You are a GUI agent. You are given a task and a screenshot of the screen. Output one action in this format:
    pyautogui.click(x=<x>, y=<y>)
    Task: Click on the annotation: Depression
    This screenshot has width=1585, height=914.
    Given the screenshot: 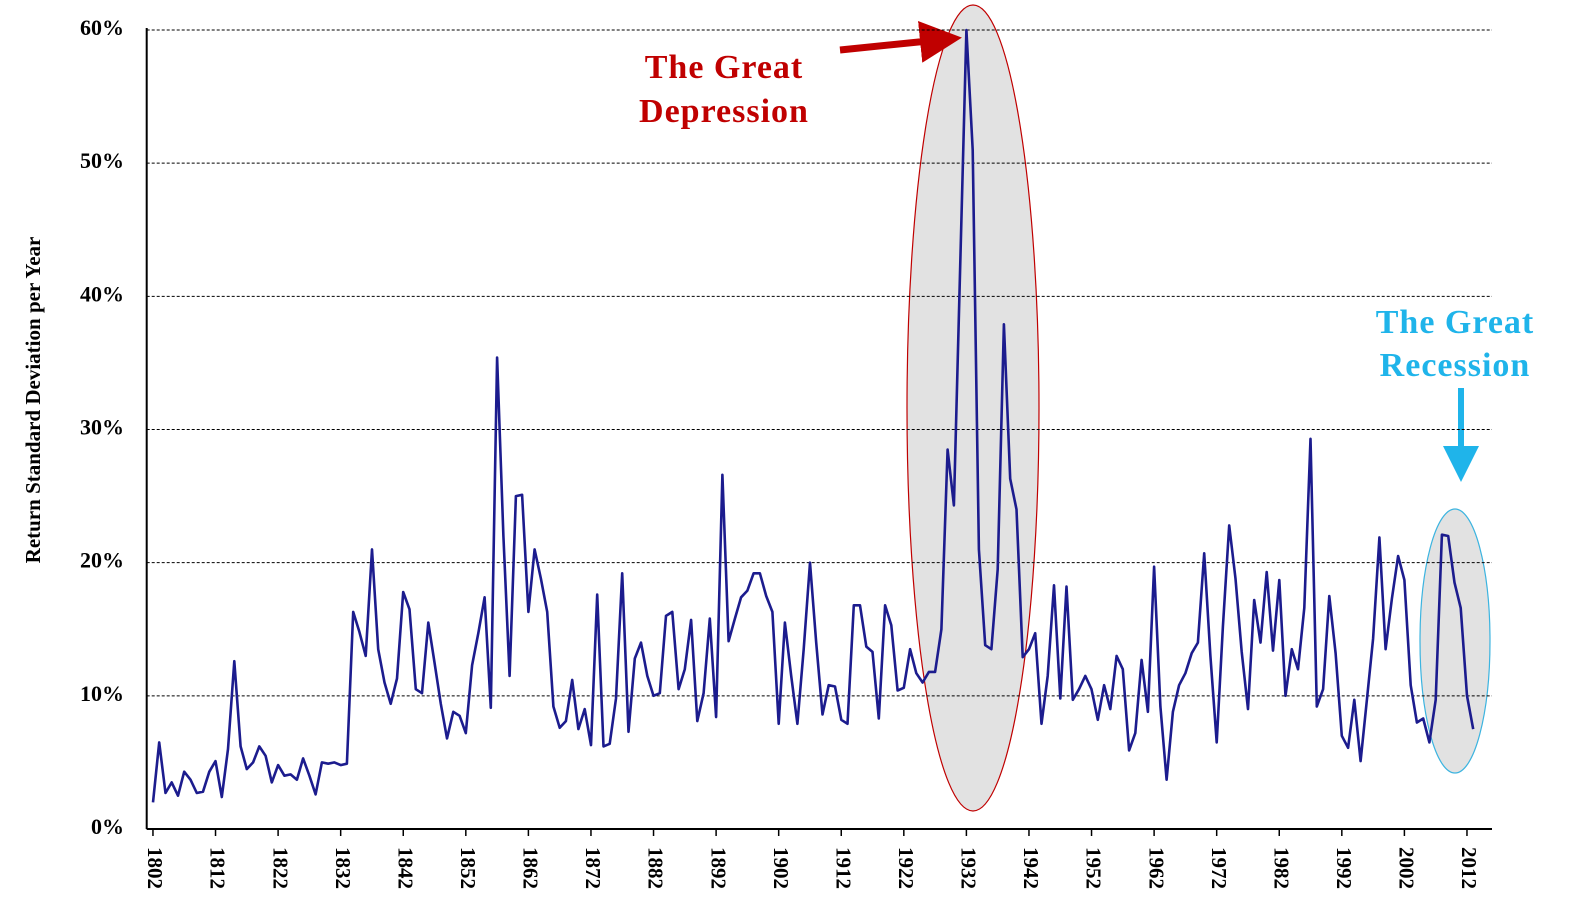 What is the action you would take?
    pyautogui.click(x=724, y=111)
    